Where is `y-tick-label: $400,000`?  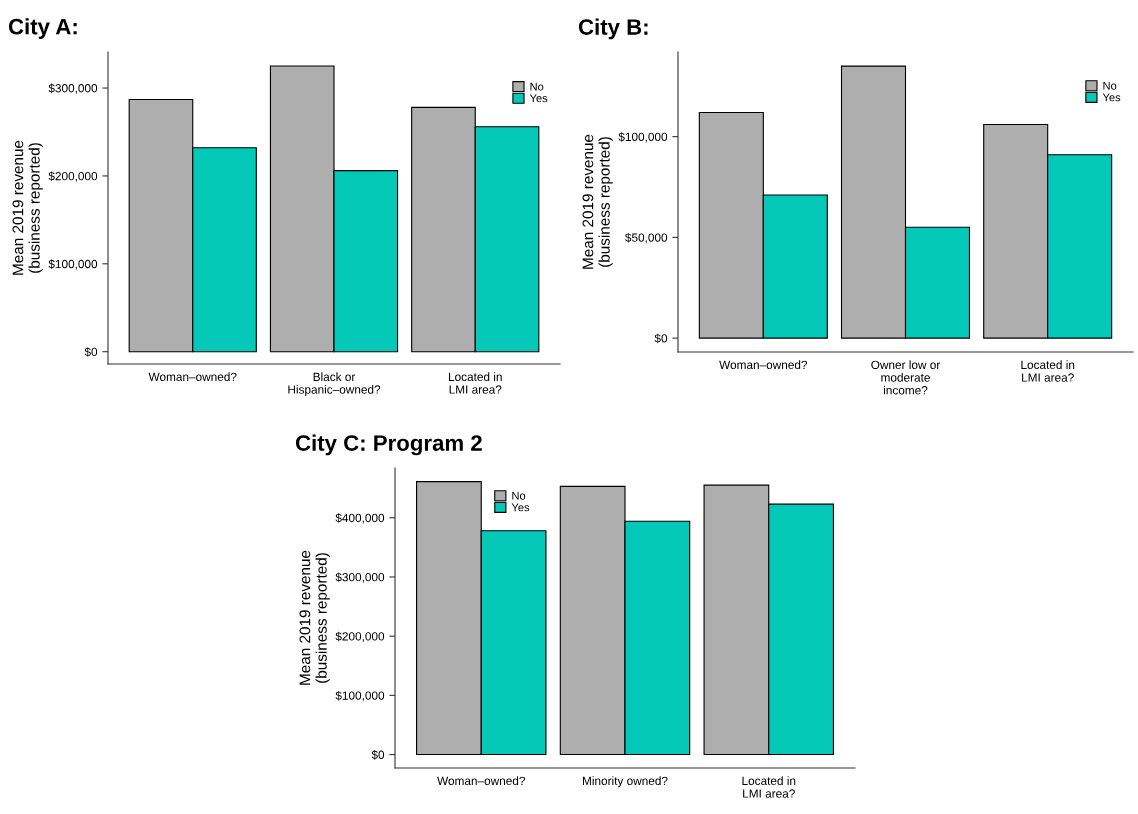
y-tick-label: $400,000 is located at coordinates (360, 518).